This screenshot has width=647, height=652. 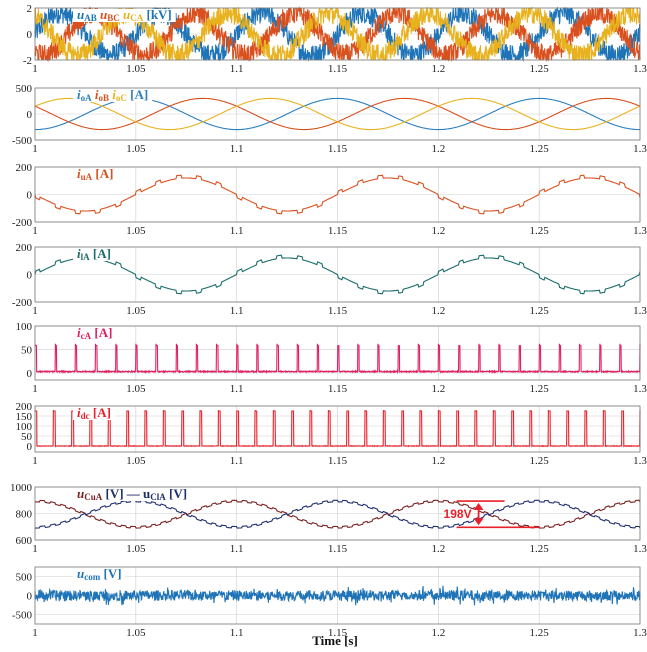 I want to click on panel-label: iuA [A], so click(x=95, y=174).